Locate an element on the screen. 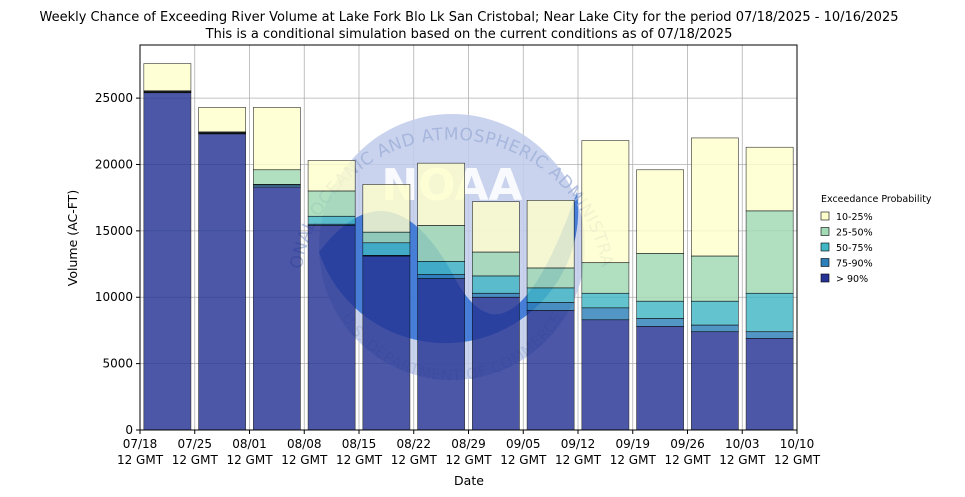 Image resolution: width=965 pixels, height=497 pixels. x-tick-time-7: 12 GMT is located at coordinates (523, 460).